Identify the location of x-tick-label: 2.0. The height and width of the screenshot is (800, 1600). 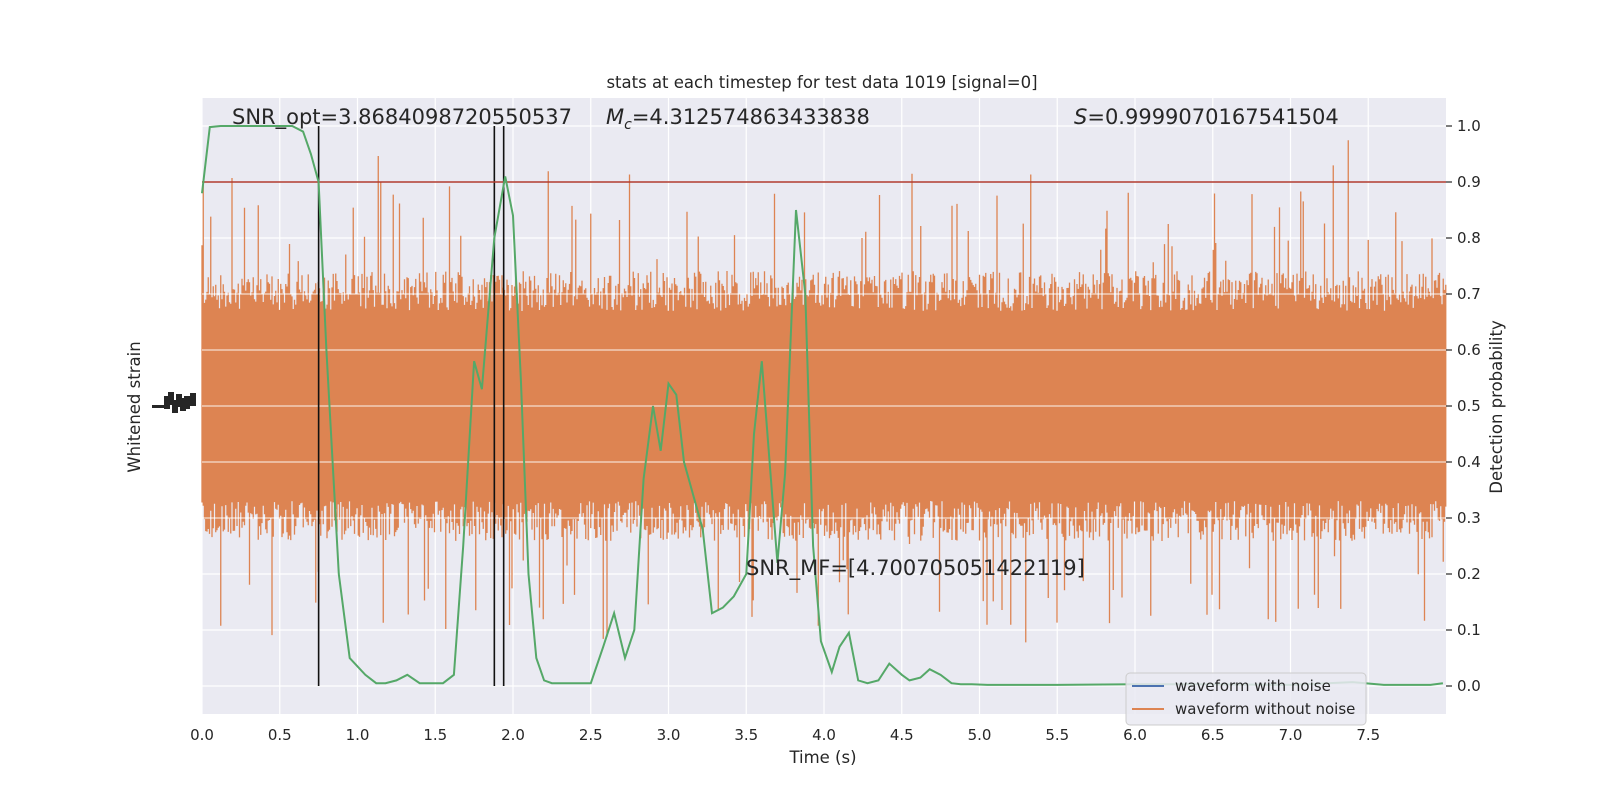
(513, 735).